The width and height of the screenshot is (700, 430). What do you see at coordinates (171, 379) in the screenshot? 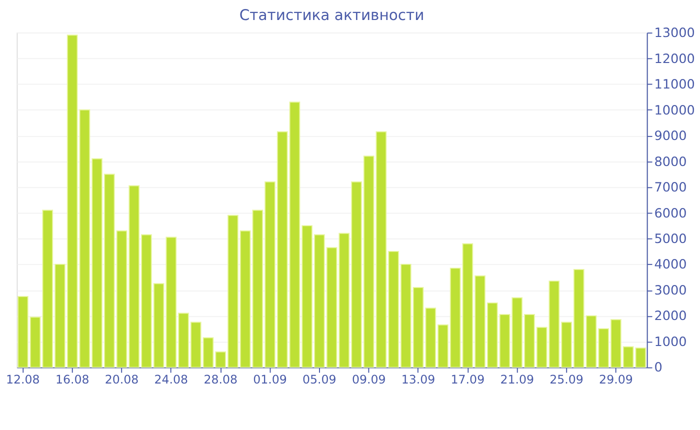
I see `x-tick-label: 24.08` at bounding box center [171, 379].